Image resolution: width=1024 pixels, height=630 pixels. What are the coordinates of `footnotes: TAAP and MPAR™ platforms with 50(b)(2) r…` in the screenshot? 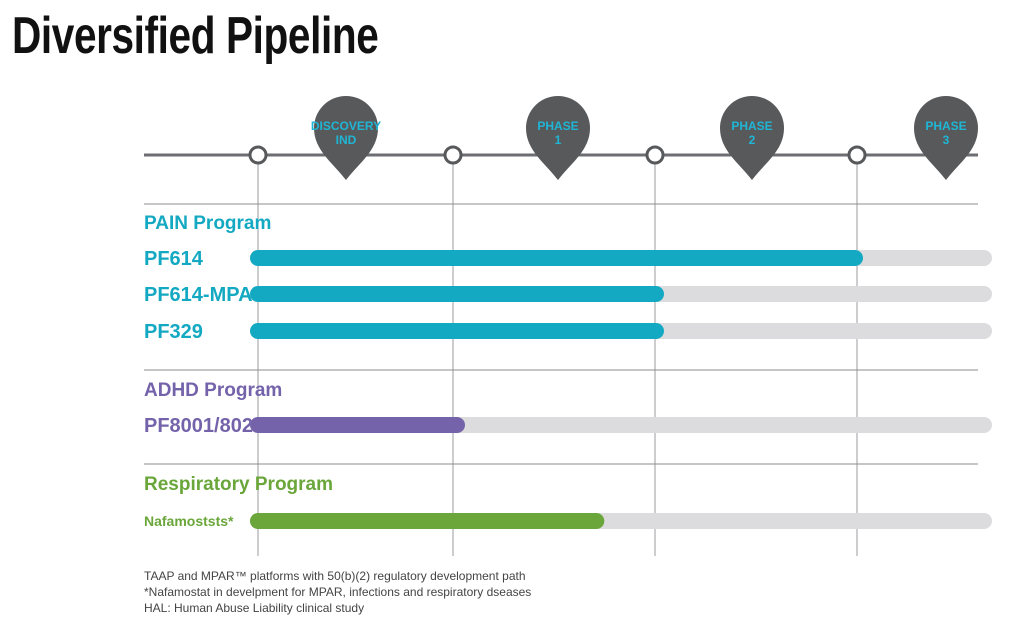 It's located at (337, 592).